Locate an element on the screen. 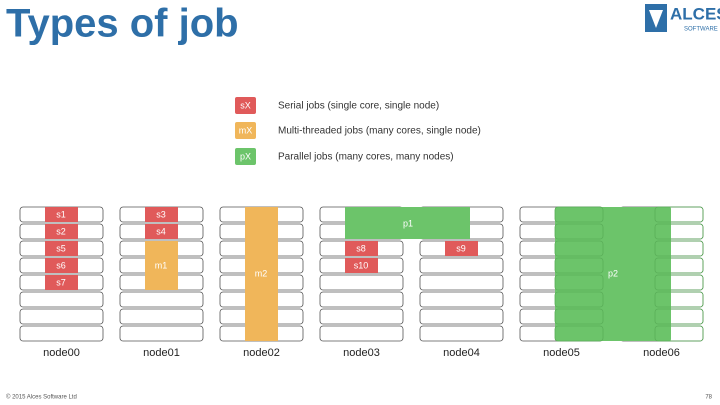  job-label: s1 is located at coordinates (61, 214).